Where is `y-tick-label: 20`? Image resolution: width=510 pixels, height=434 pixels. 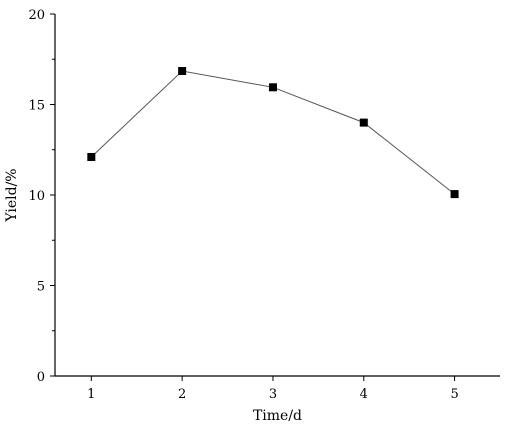
y-tick-label: 20 is located at coordinates (36, 15).